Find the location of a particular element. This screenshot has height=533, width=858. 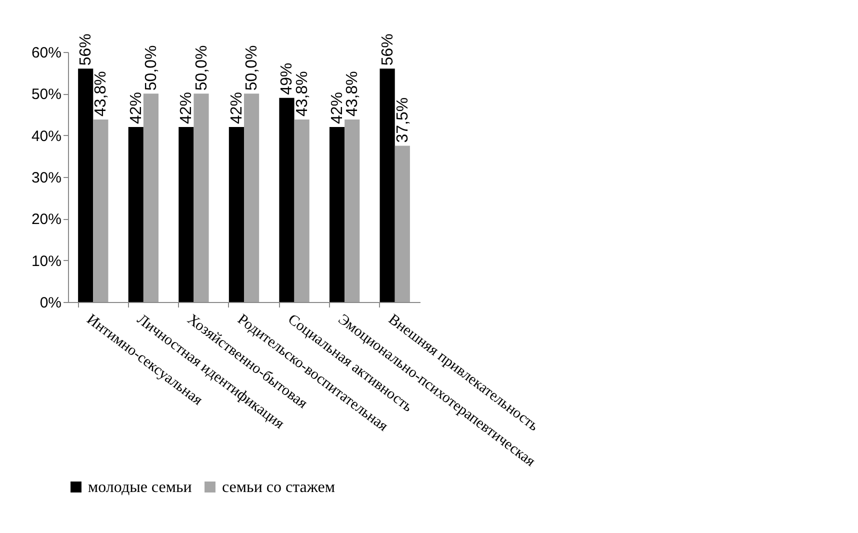

y-tick-label: 20% is located at coordinates (46, 219).